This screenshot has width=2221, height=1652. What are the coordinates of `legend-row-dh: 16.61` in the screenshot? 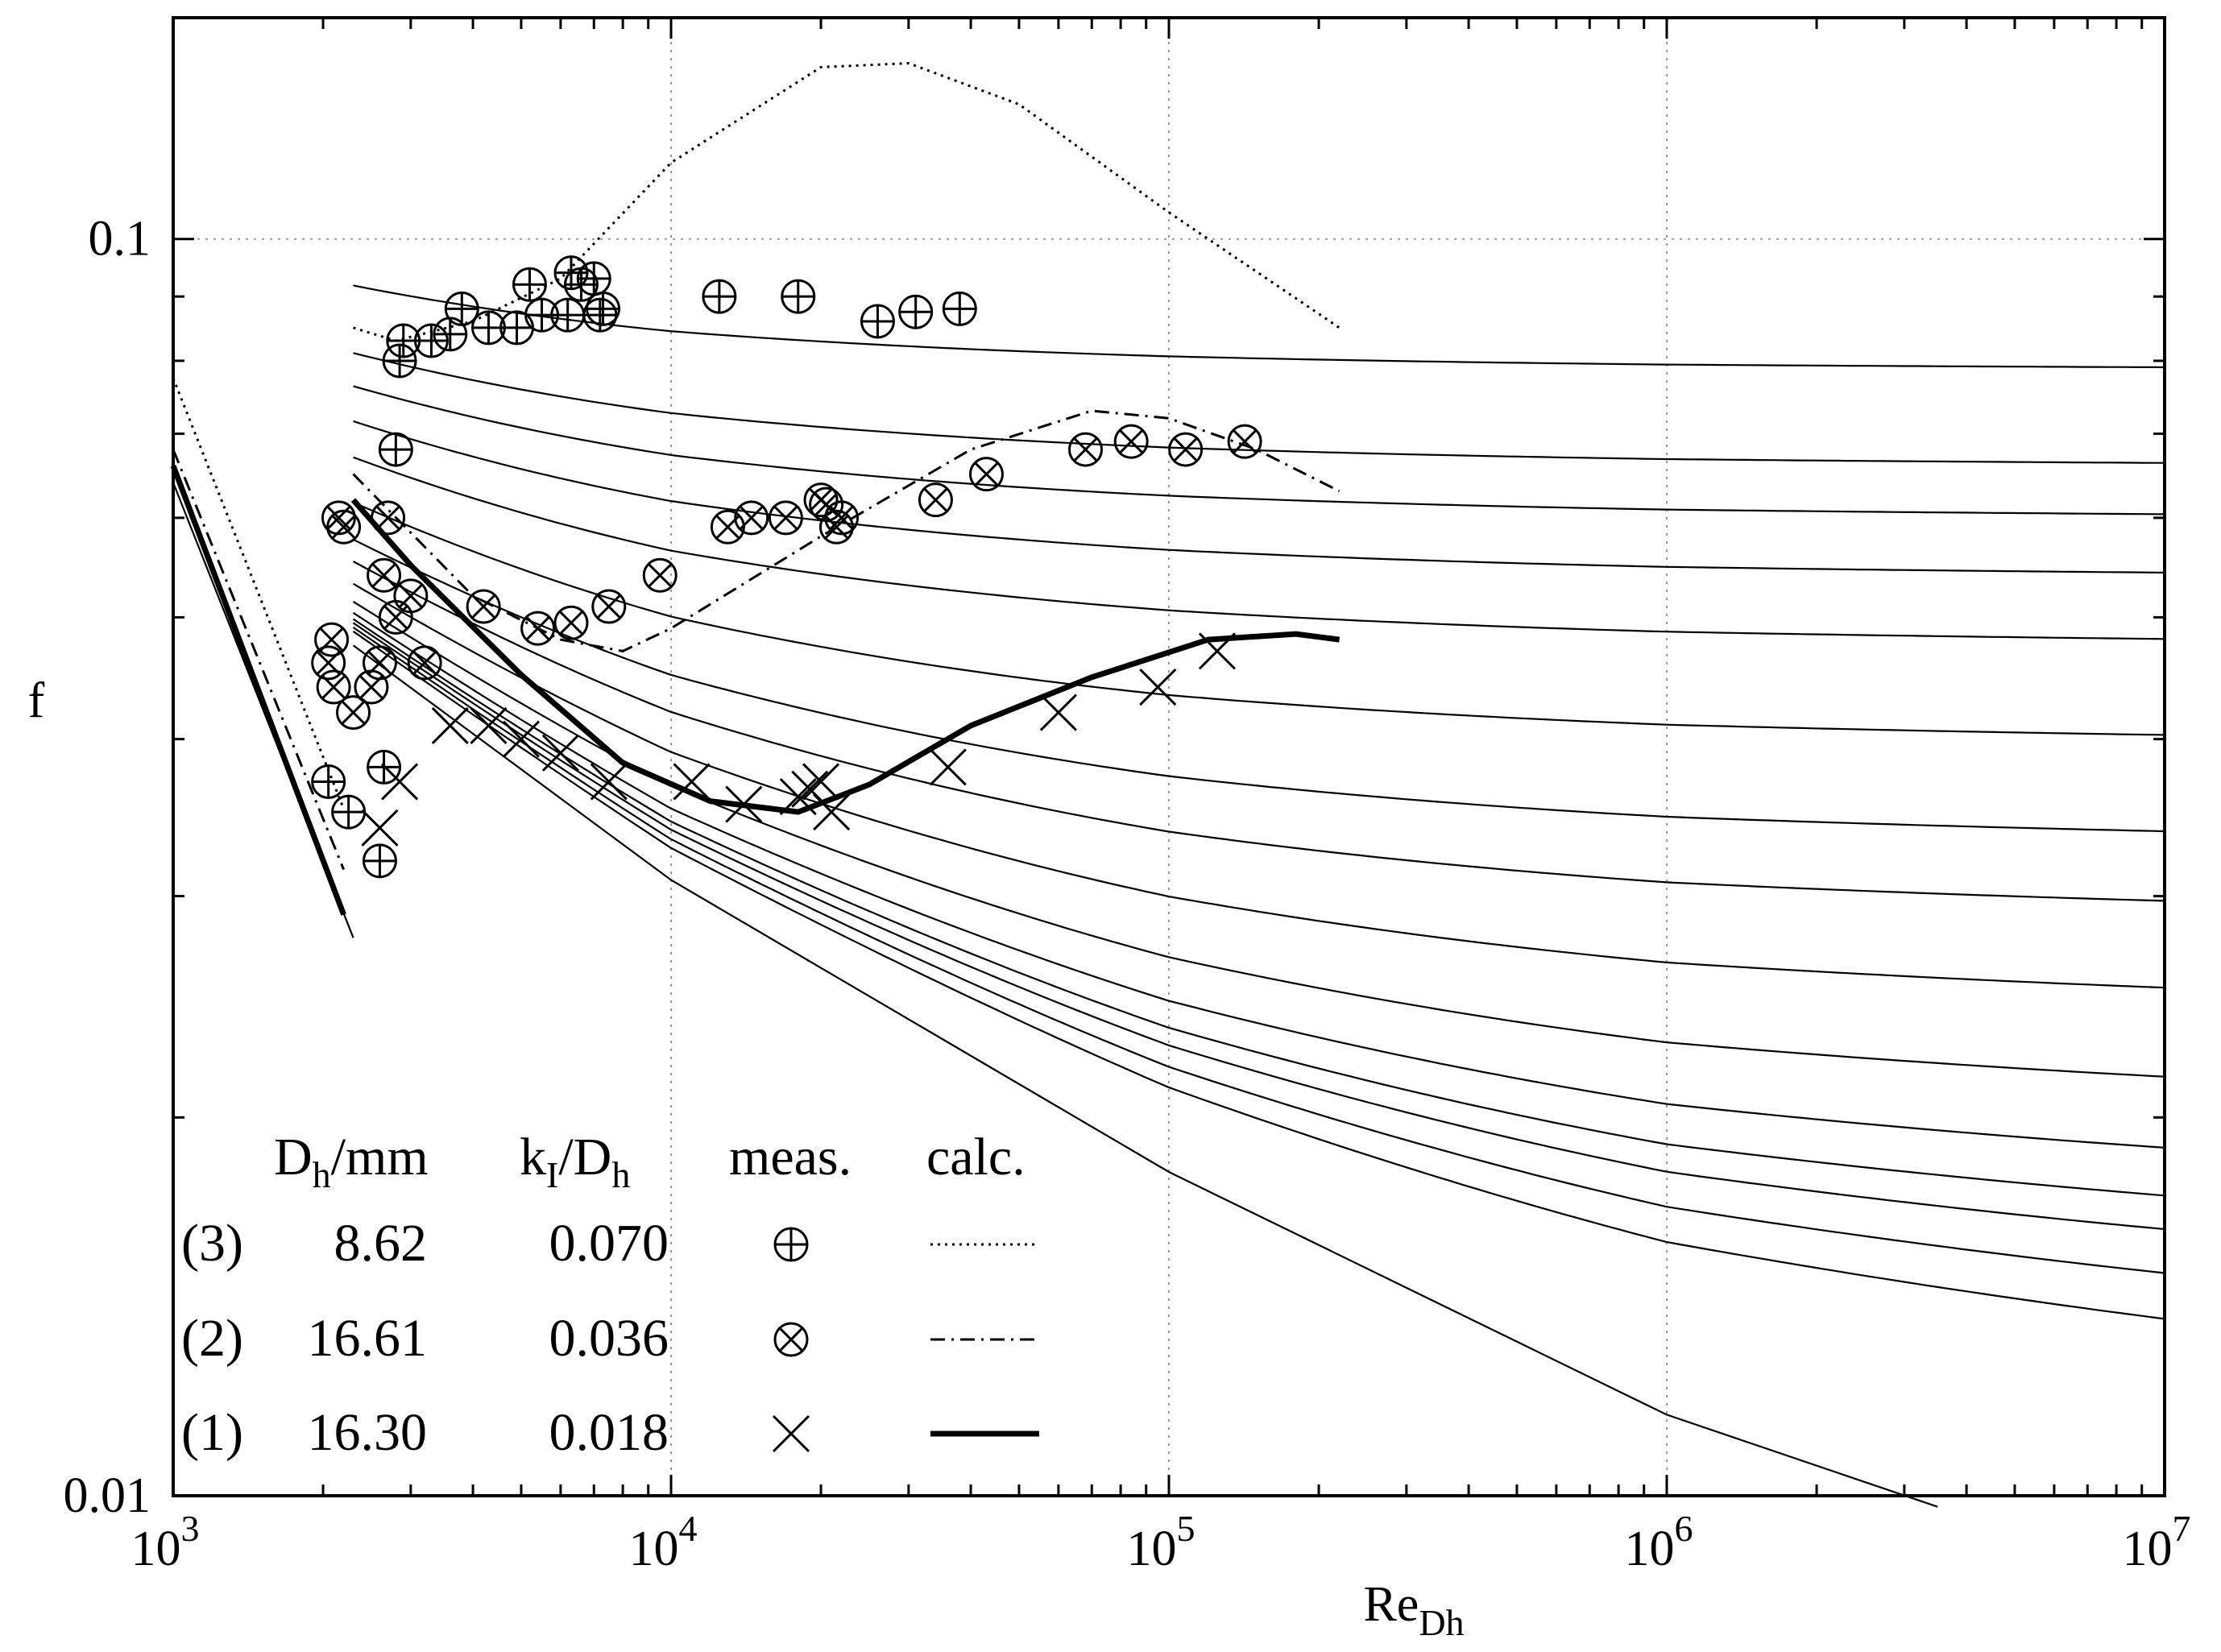 It's located at (368, 1338).